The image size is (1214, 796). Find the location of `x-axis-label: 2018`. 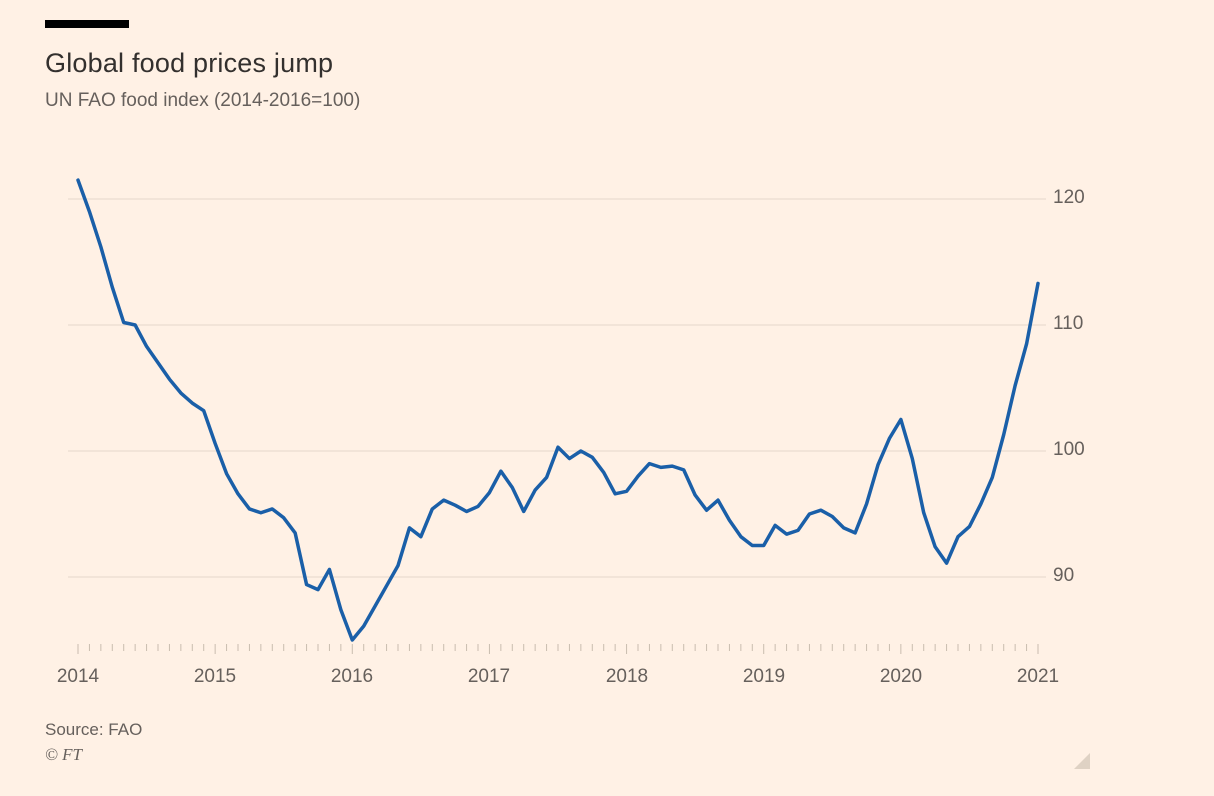

x-axis-label: 2018 is located at coordinates (627, 676).